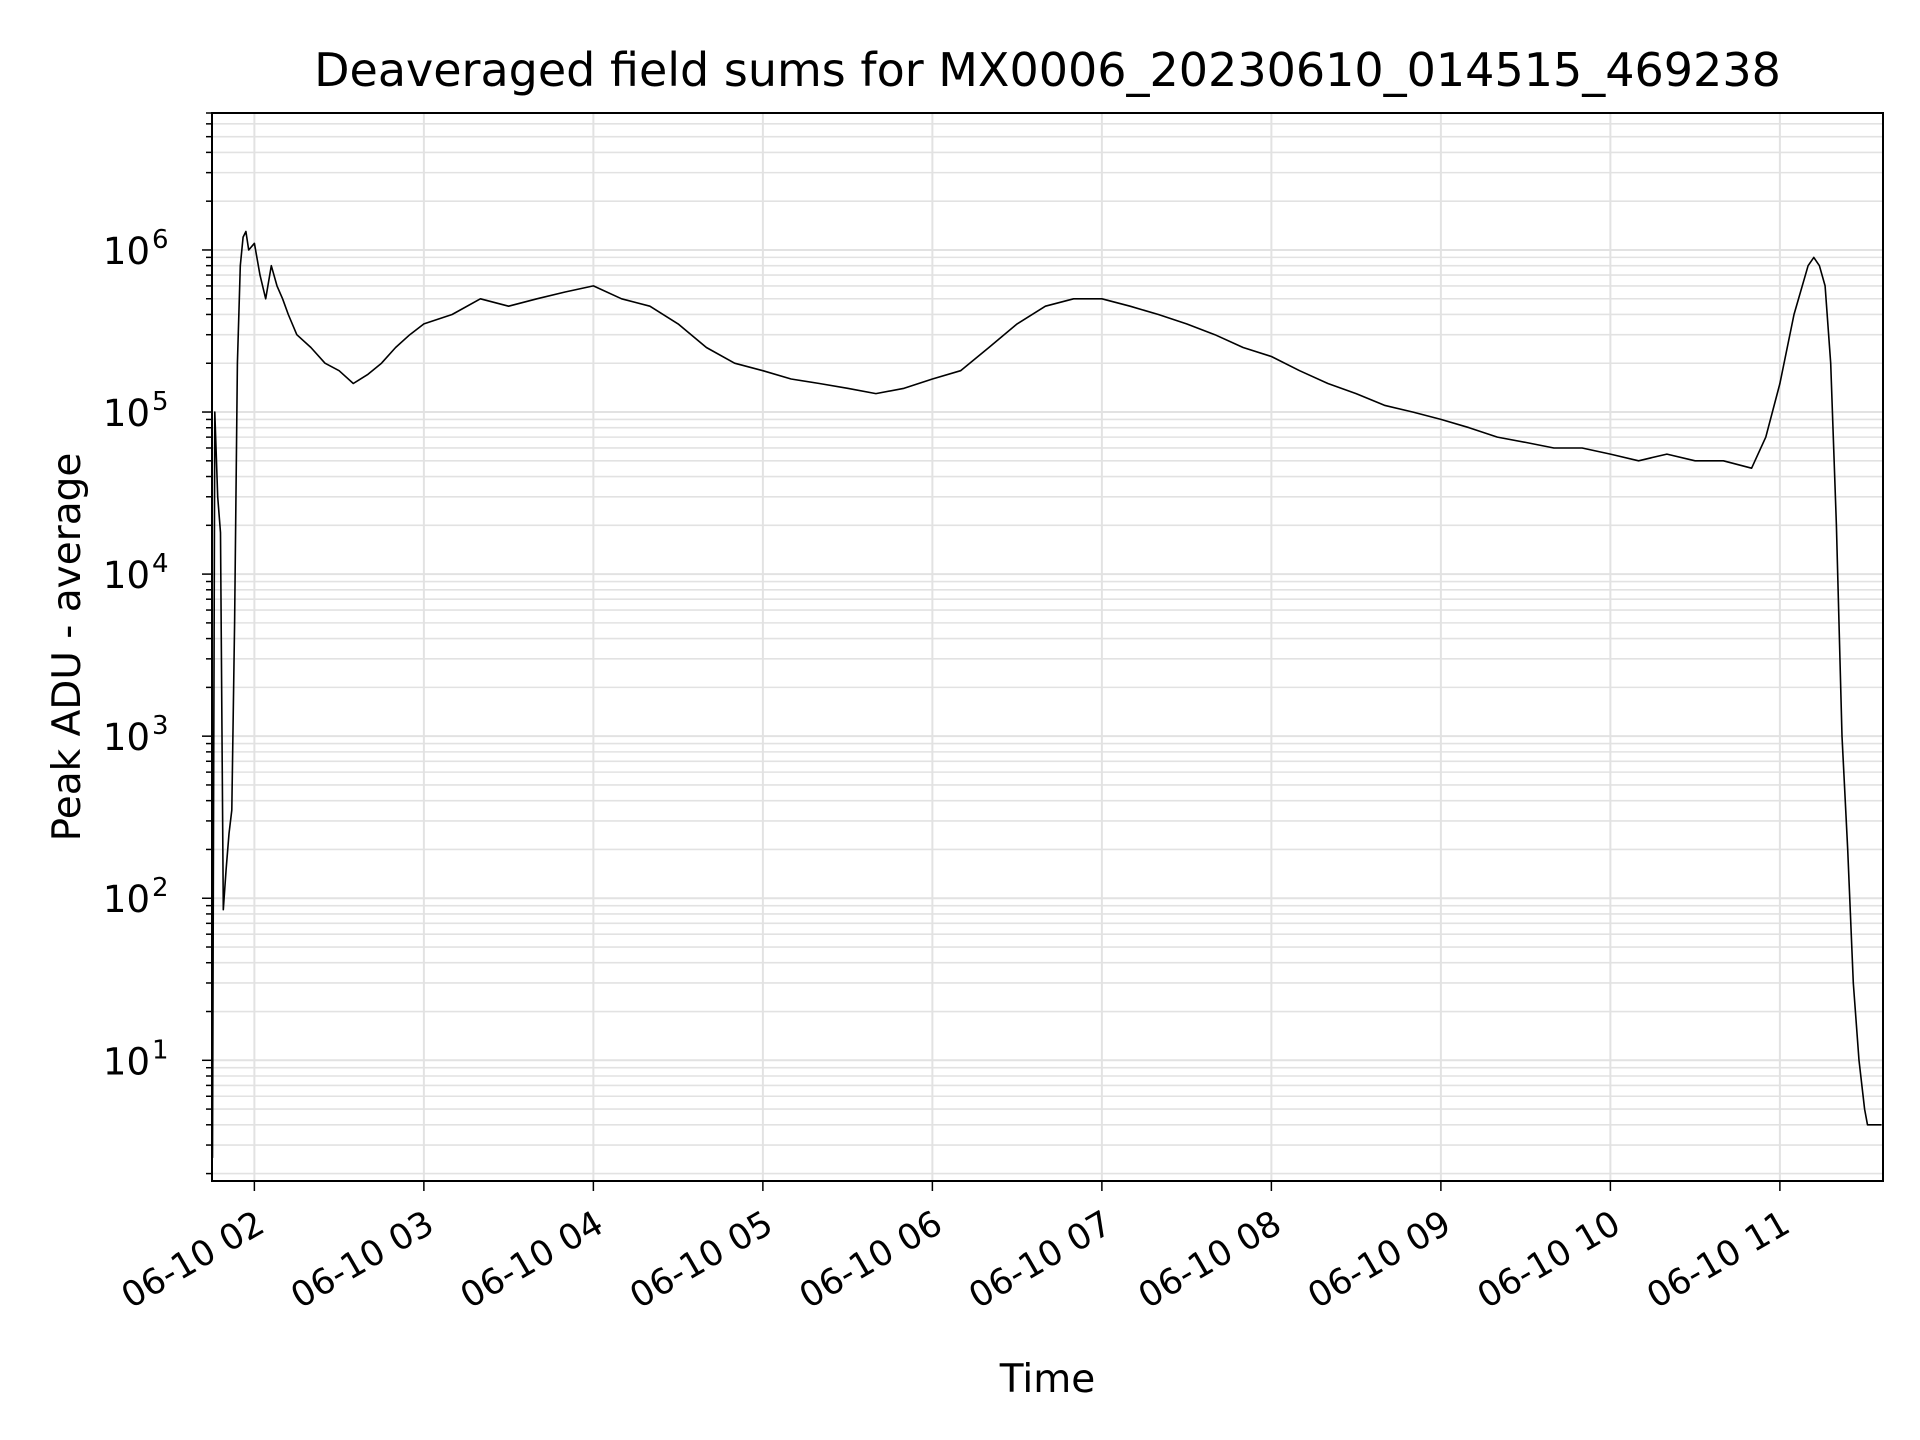 The image size is (1920, 1440). I want to click on y-tick-exponent: 4, so click(160, 564).